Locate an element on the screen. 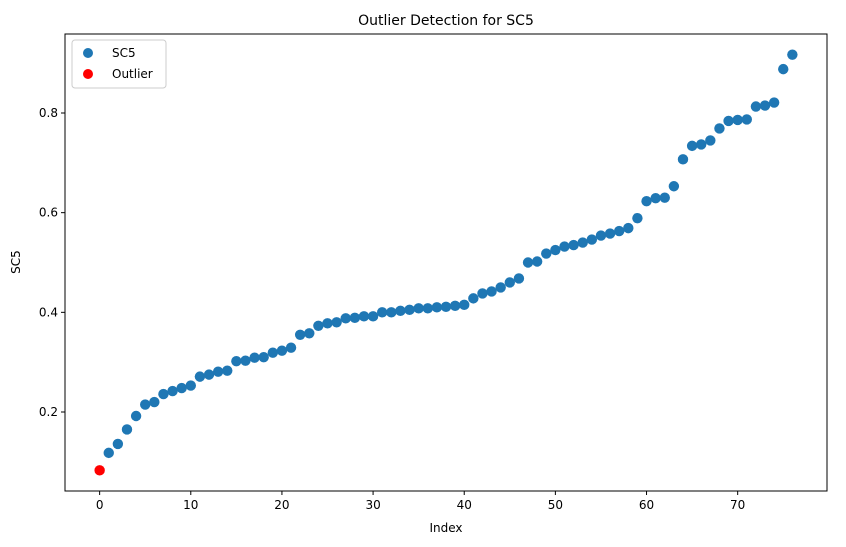 The height and width of the screenshot is (547, 846). legend-box is located at coordinates (119, 64).